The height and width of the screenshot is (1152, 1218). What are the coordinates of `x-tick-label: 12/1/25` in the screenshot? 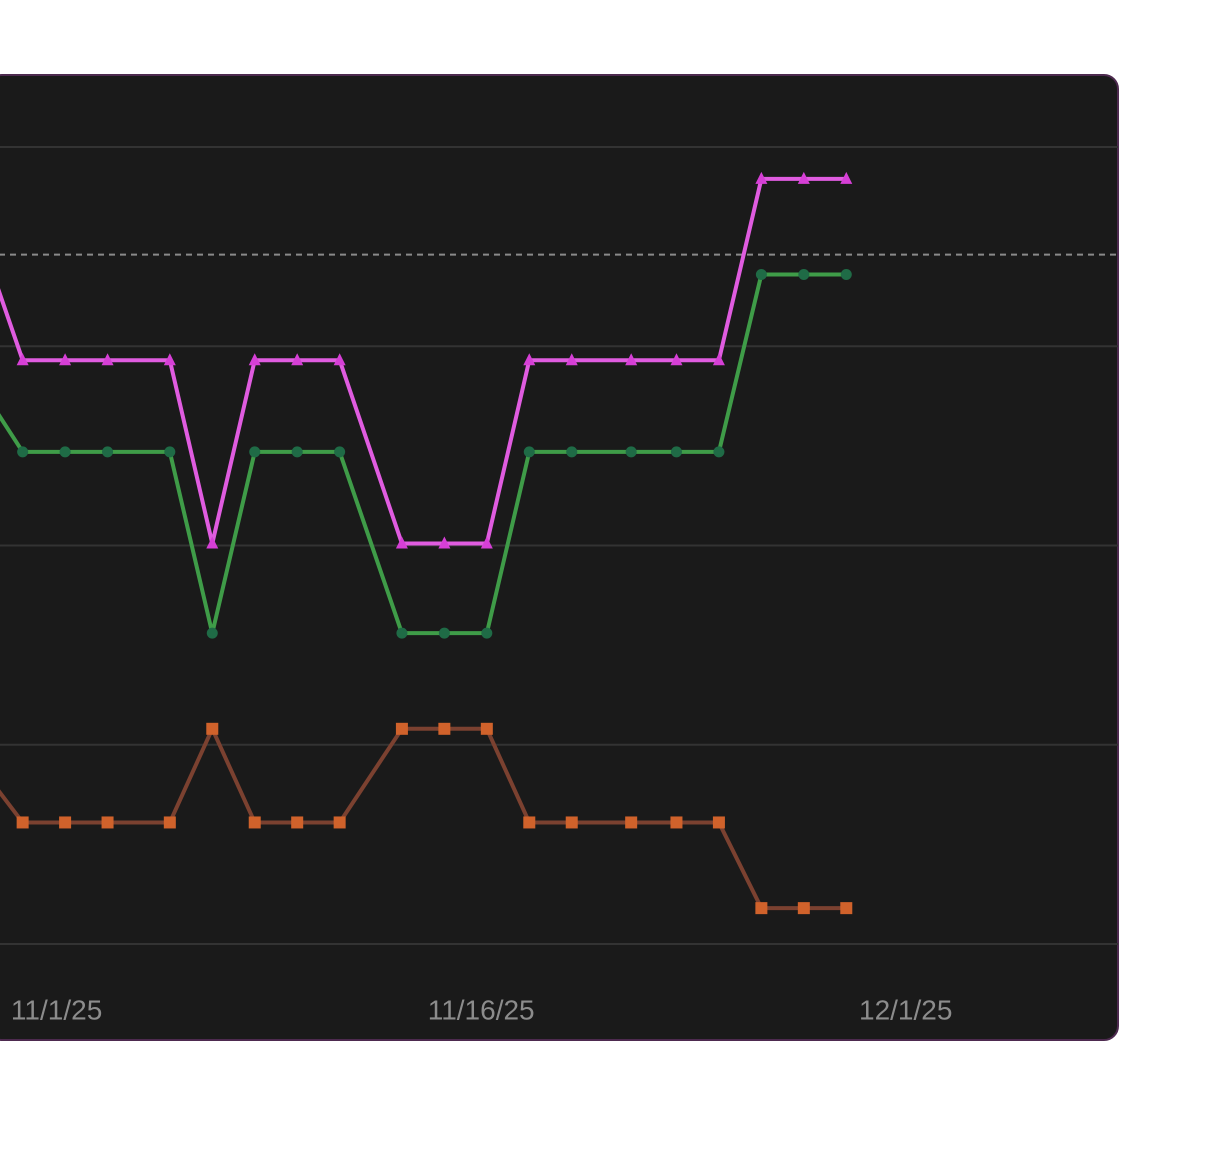 It's located at (905, 1009).